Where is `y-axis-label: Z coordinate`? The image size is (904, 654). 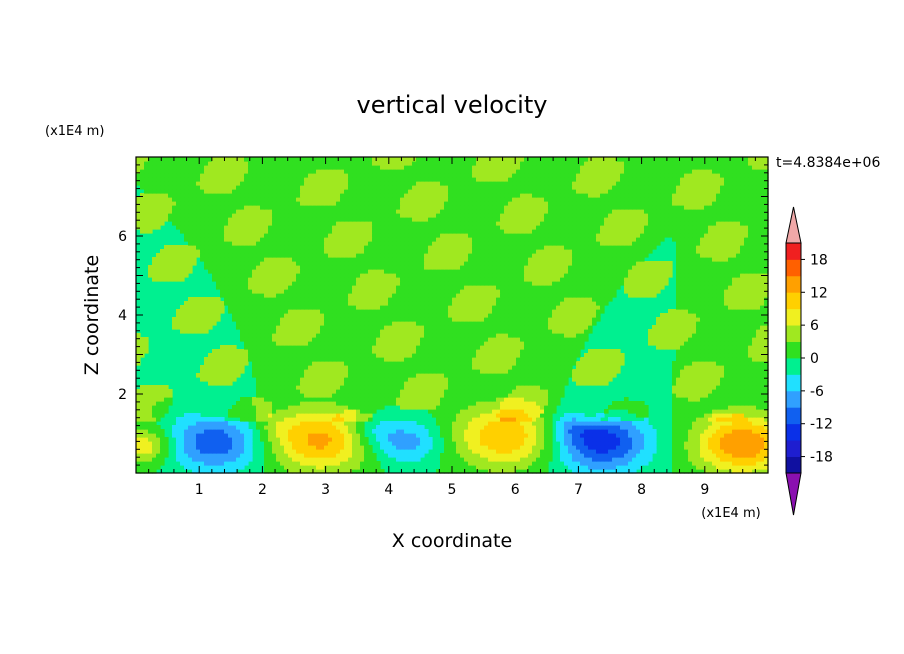
y-axis-label: Z coordinate is located at coordinates (92, 315).